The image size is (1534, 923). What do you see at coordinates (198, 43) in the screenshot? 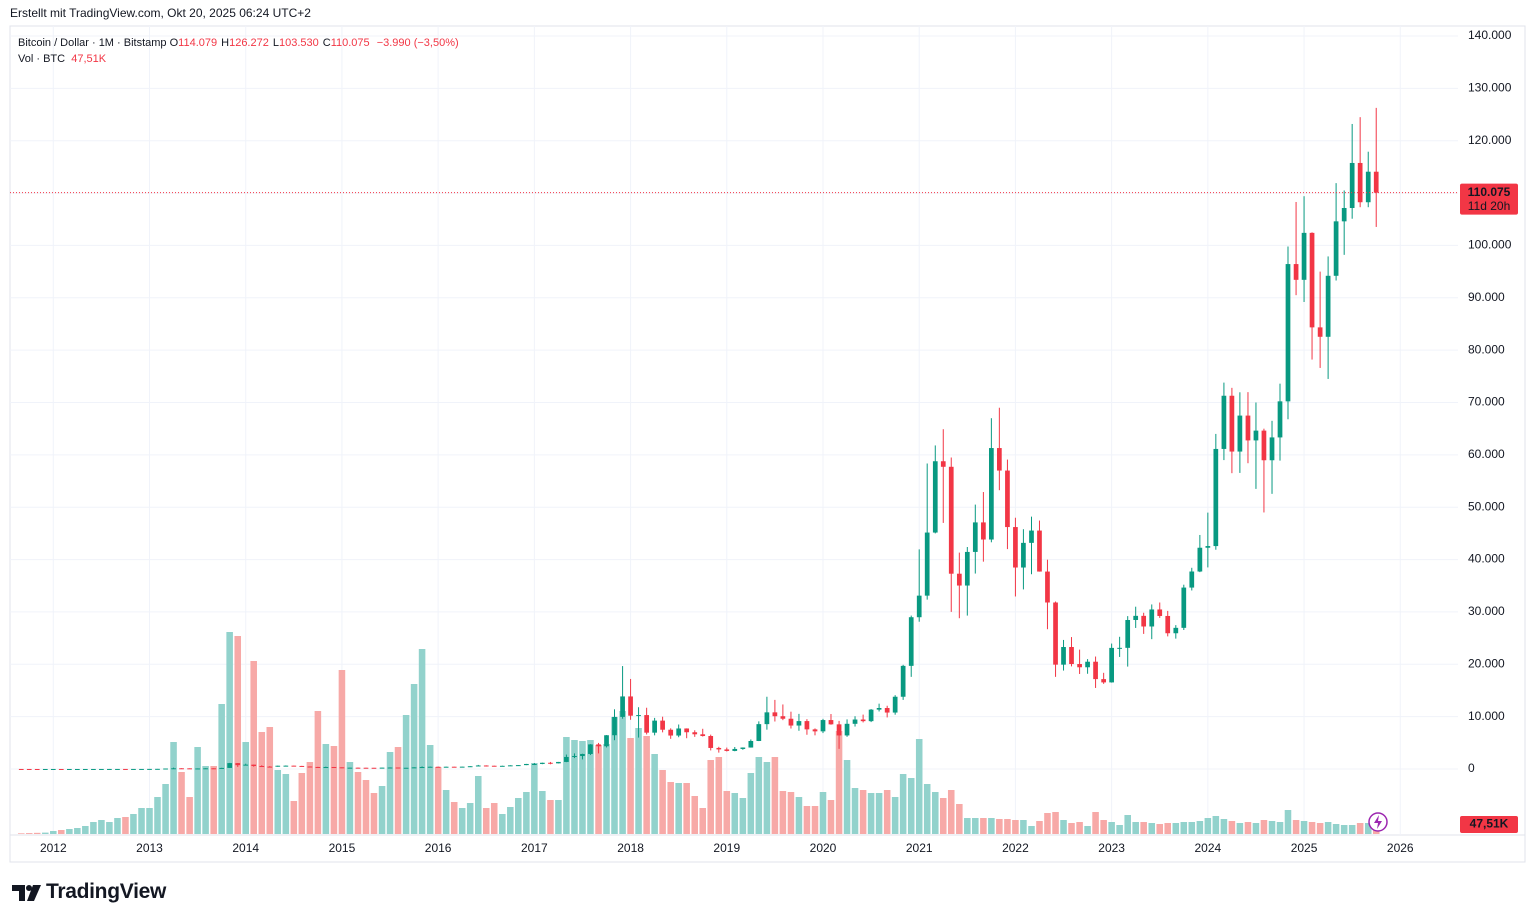
I see `legend-value: 114.079` at bounding box center [198, 43].